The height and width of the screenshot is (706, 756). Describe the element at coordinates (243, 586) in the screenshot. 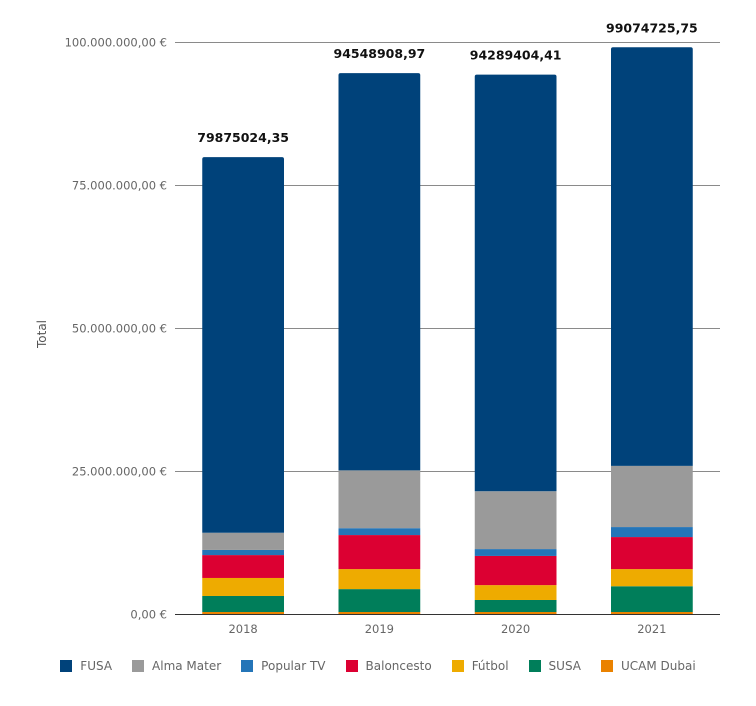

I see `bar-segment-futbol-2018` at that location.